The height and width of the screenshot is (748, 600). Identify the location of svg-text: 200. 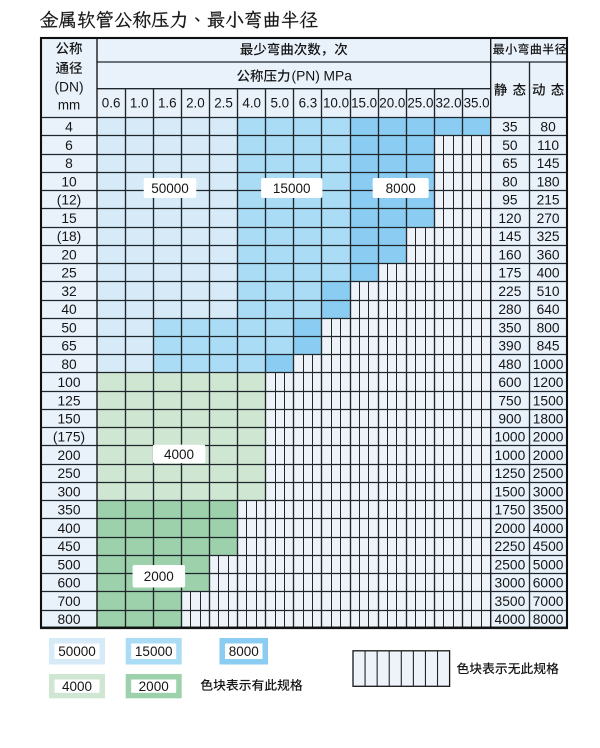
(68, 455).